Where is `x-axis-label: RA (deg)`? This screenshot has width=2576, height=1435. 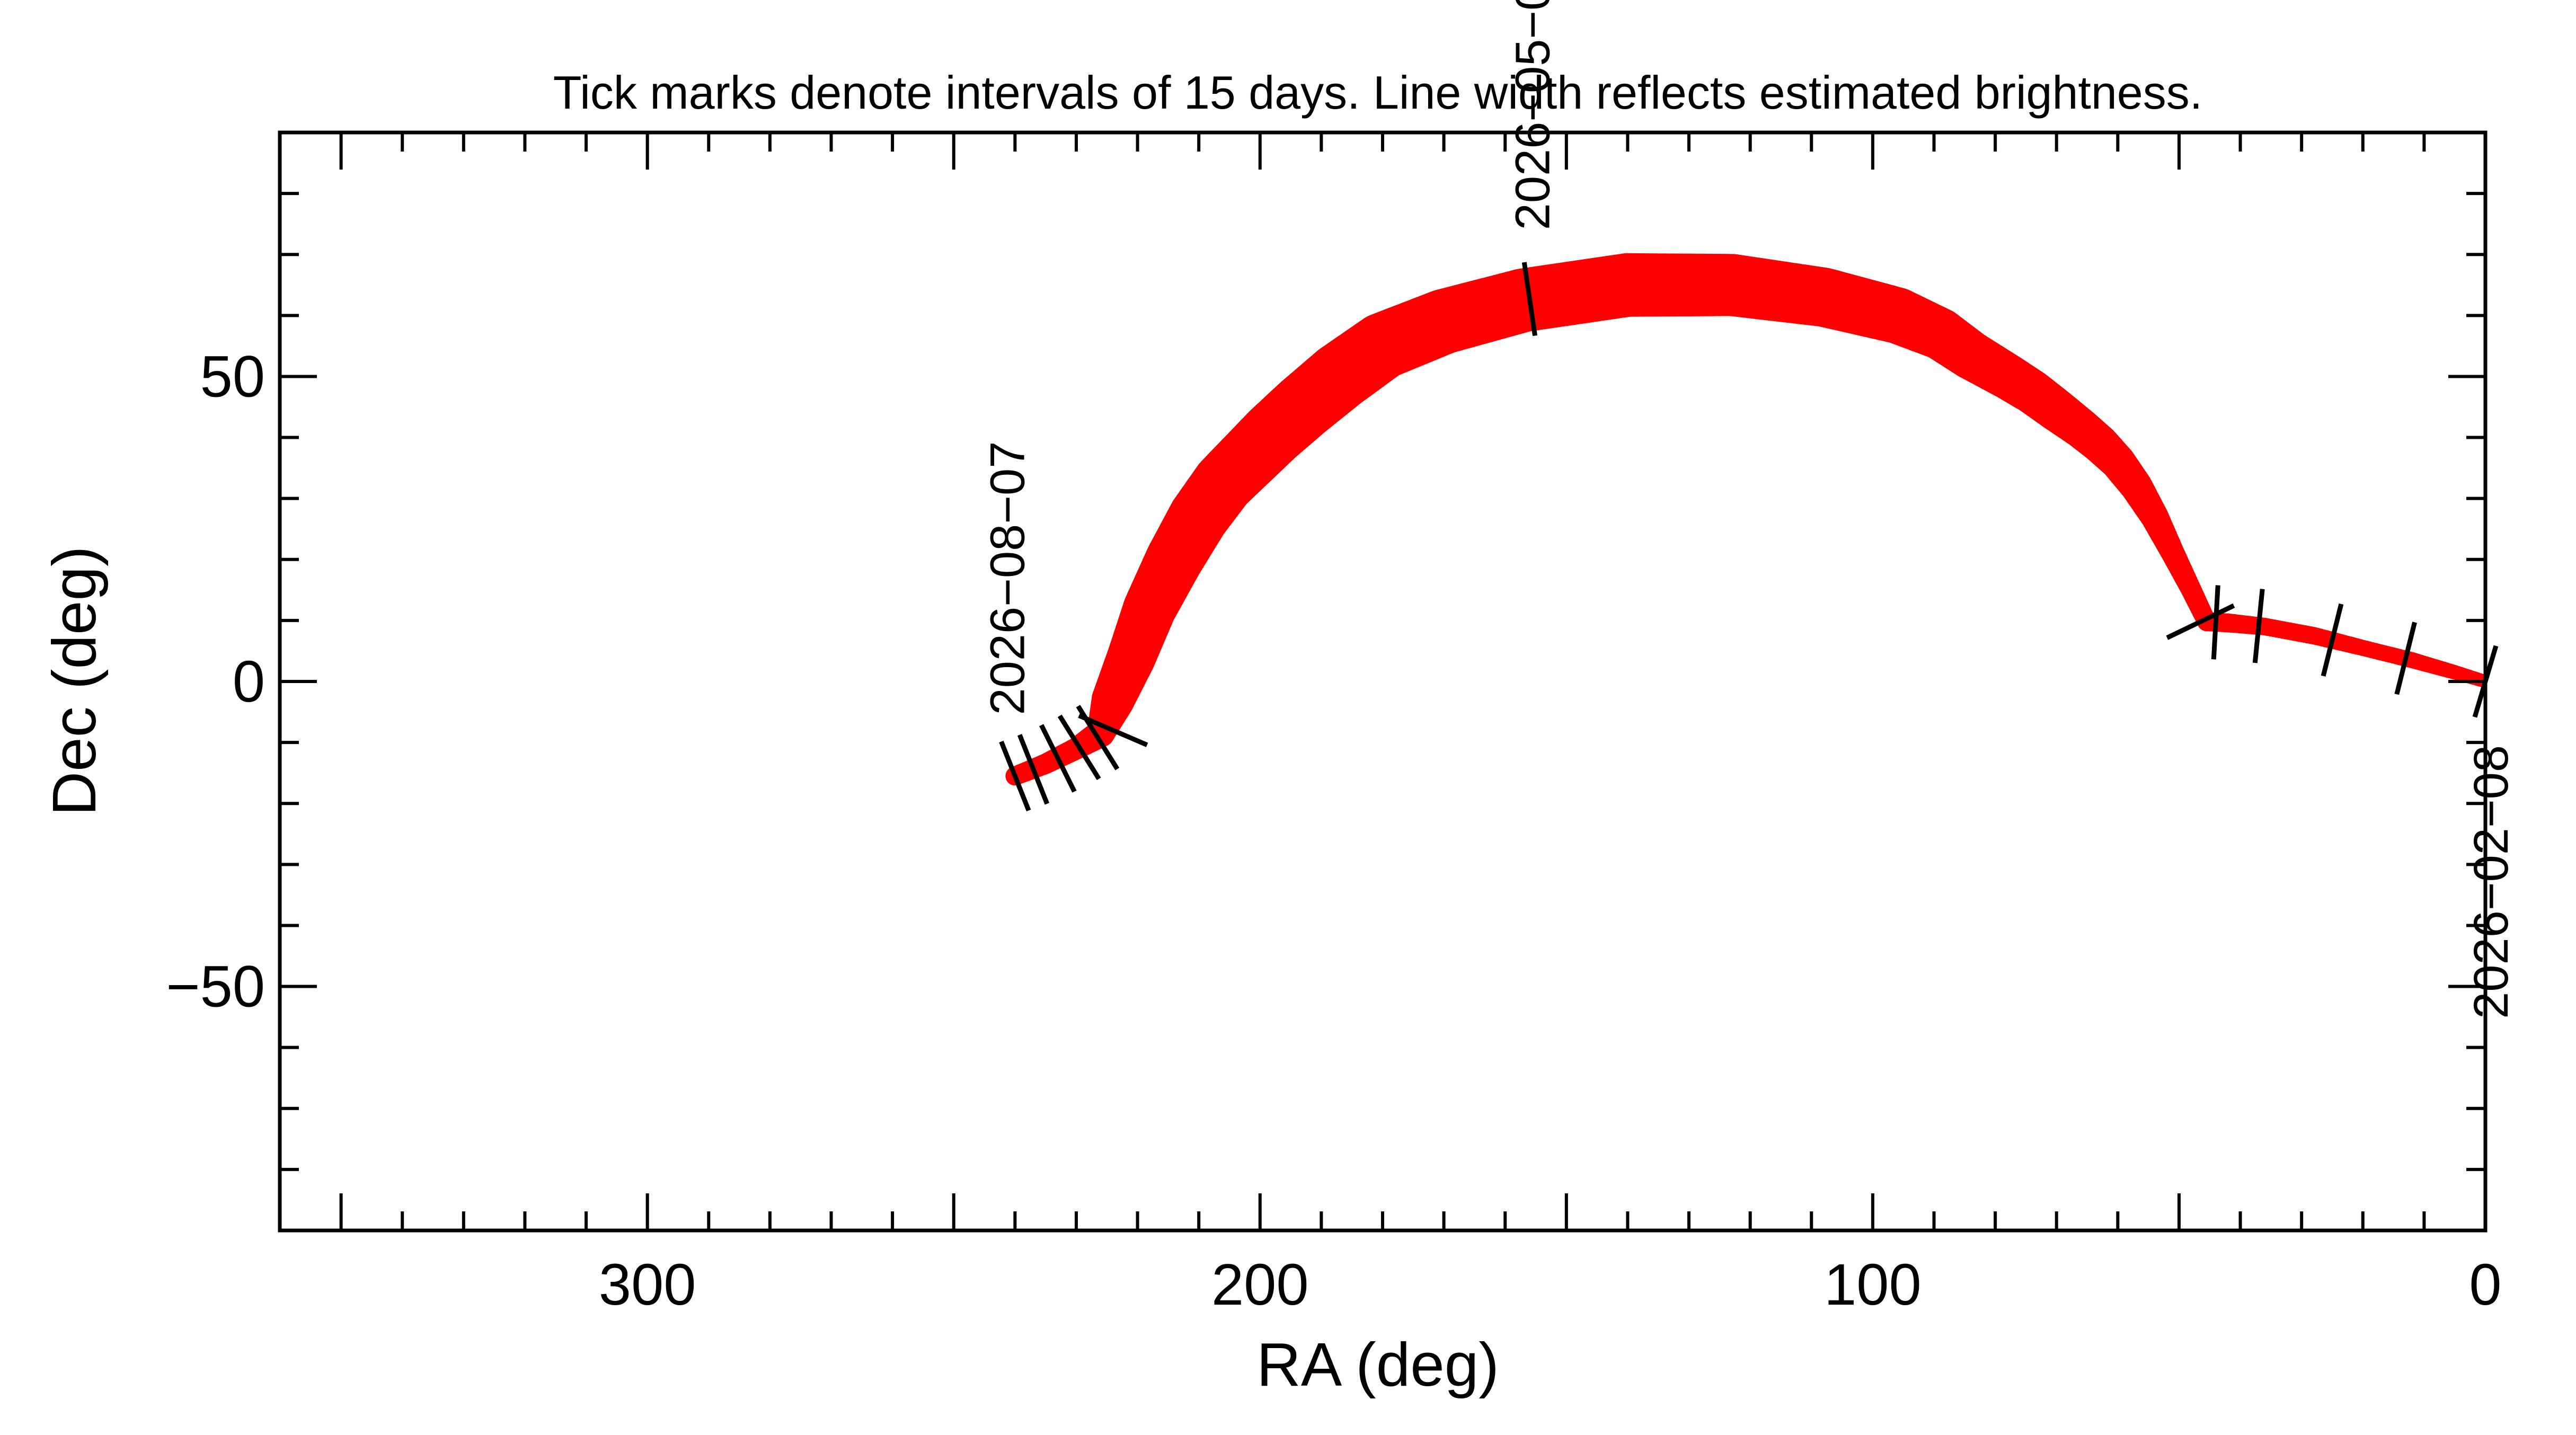 x-axis-label: RA (deg) is located at coordinates (1377, 1364).